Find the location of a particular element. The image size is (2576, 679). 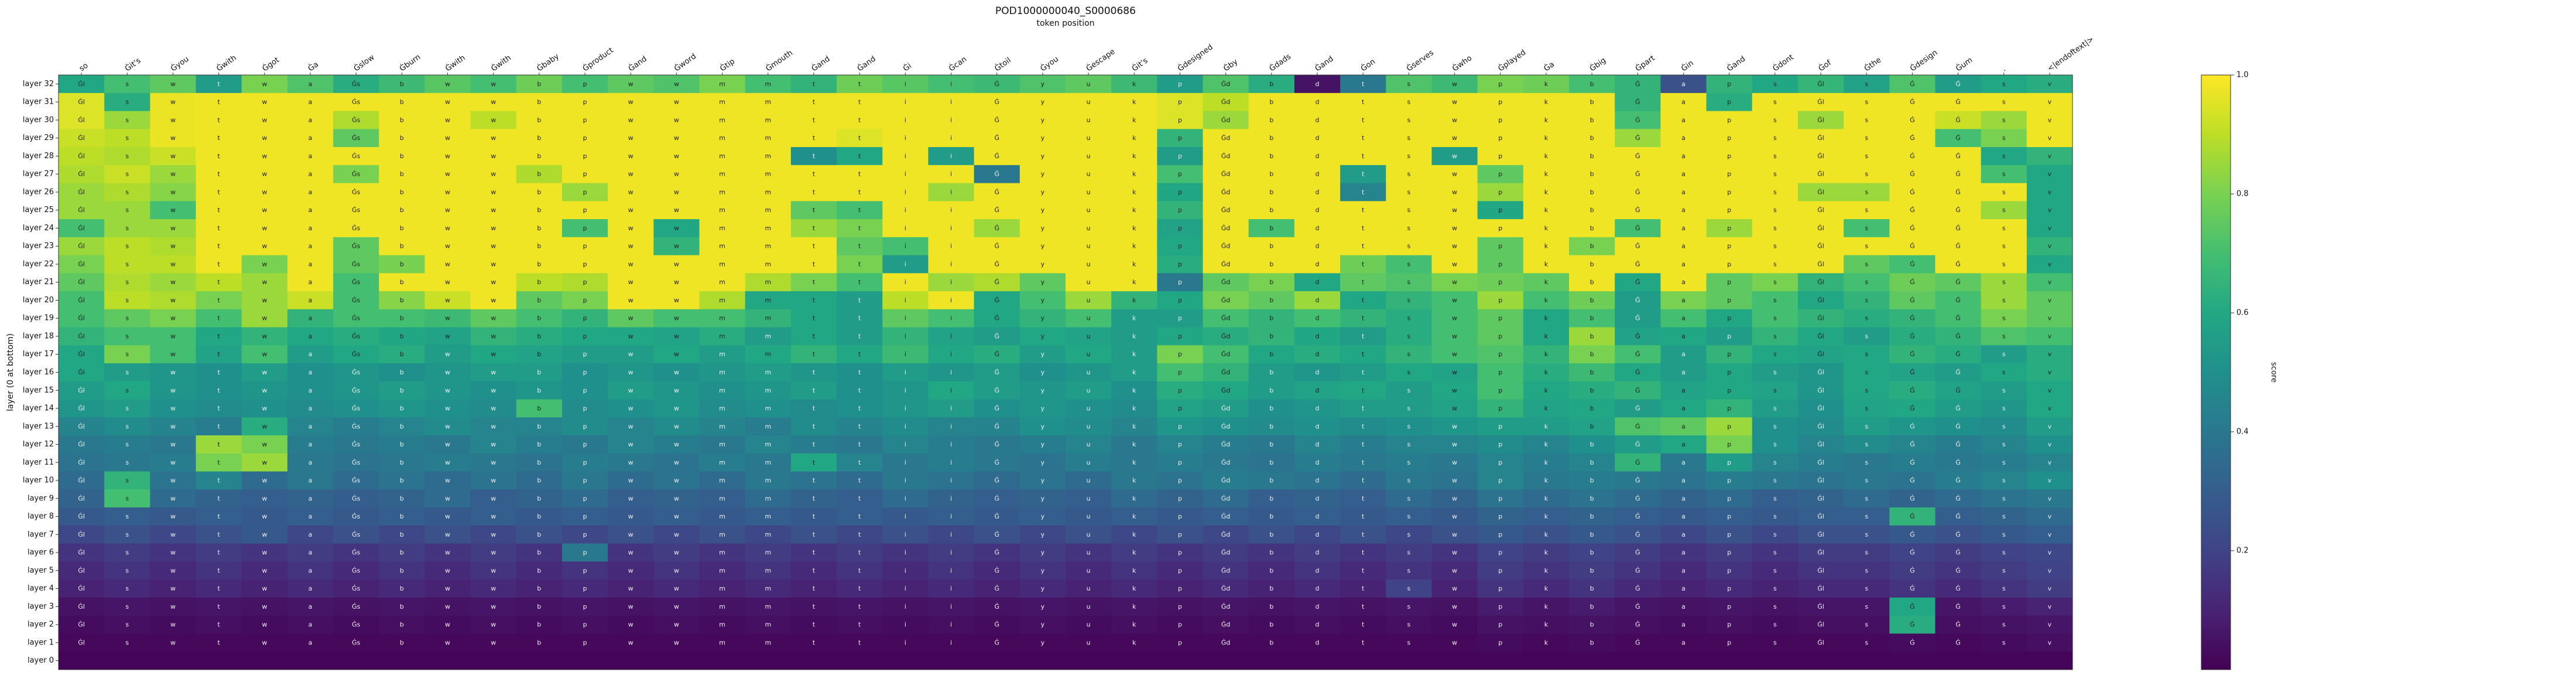

x-tick-label: Ġand is located at coordinates (821, 64).